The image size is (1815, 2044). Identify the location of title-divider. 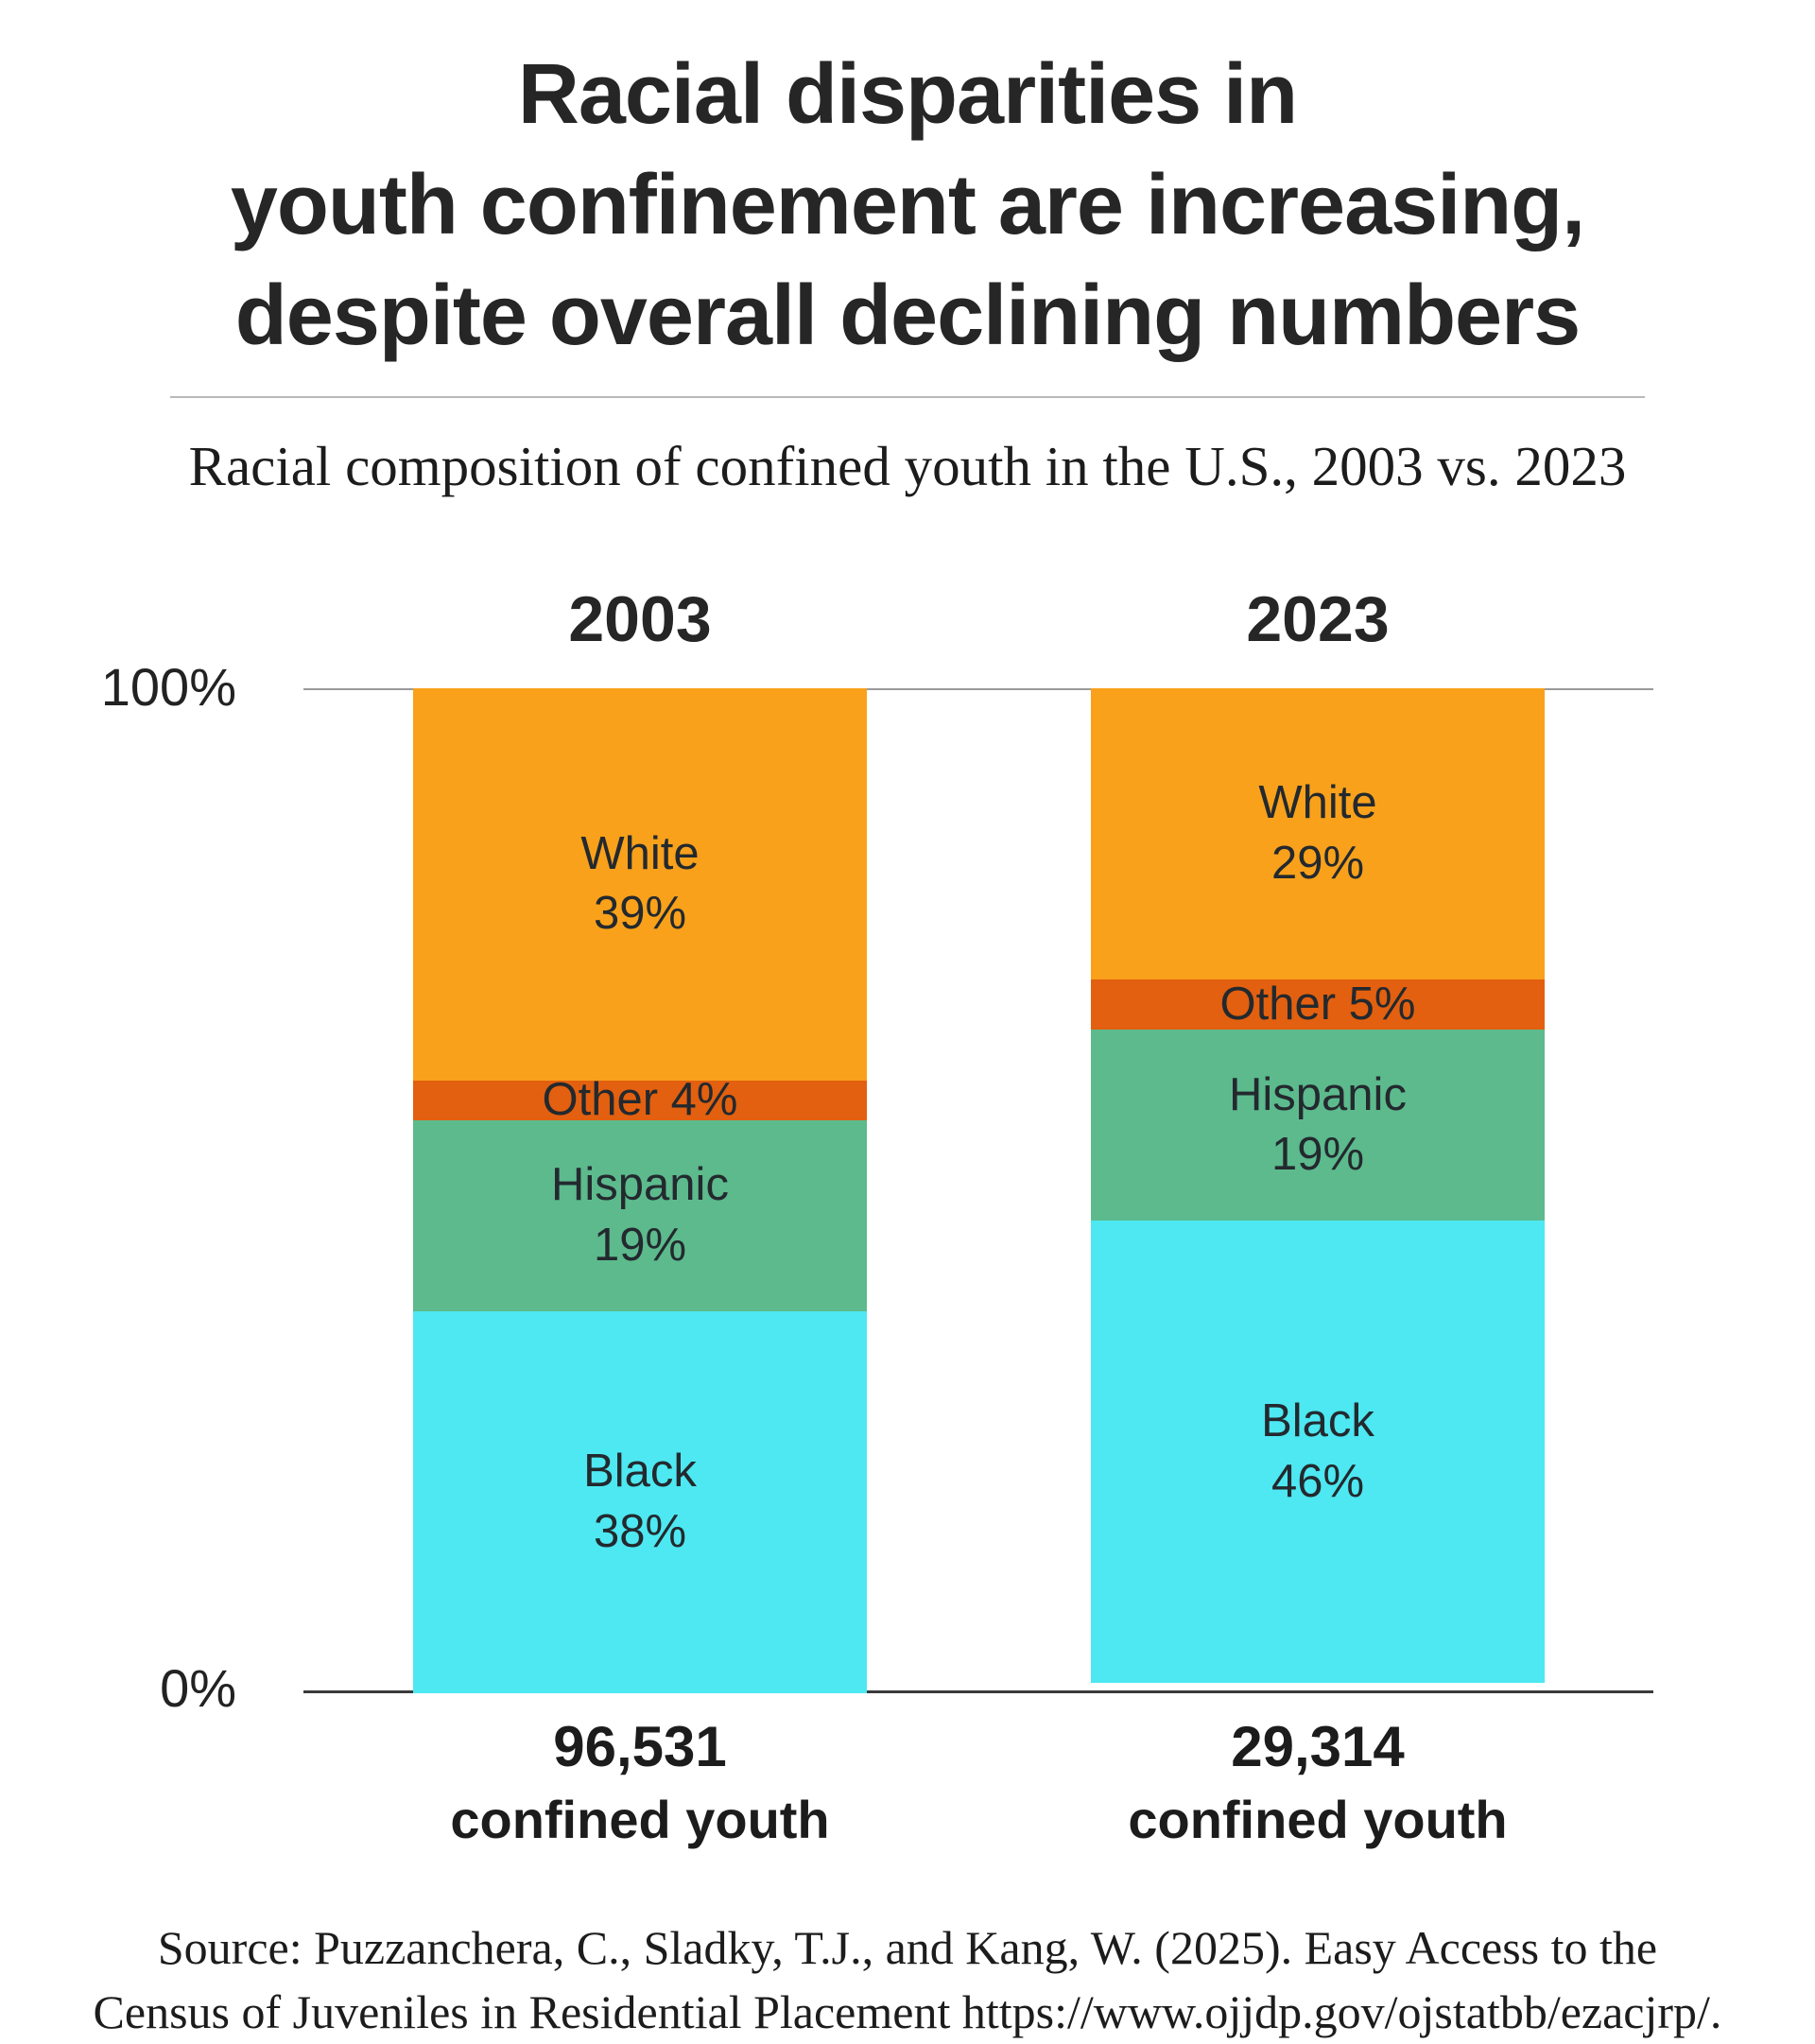
(907, 397).